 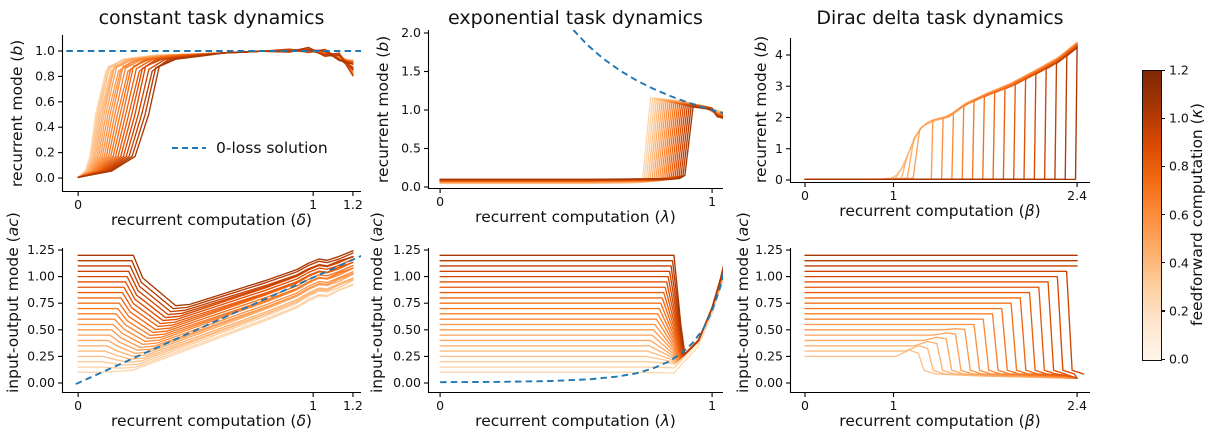 I want to click on y-axis-label: recurrent mode (b), so click(x=383, y=109).